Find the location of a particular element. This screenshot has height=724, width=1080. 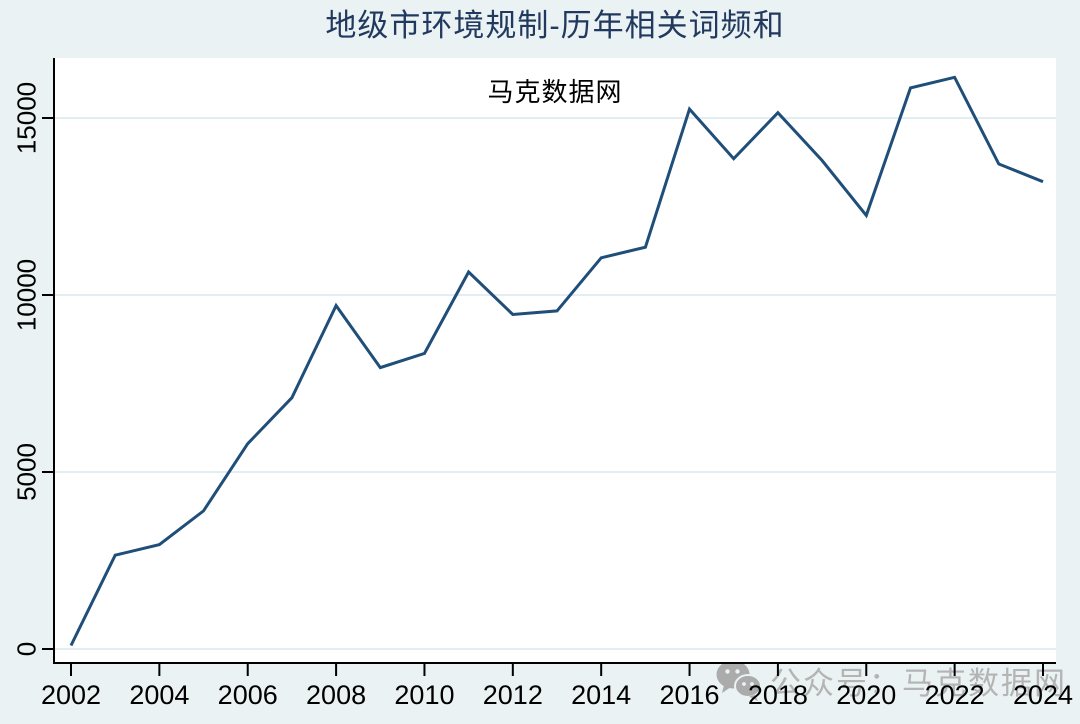

x-tick-label-2004: 2004 is located at coordinates (159, 695).